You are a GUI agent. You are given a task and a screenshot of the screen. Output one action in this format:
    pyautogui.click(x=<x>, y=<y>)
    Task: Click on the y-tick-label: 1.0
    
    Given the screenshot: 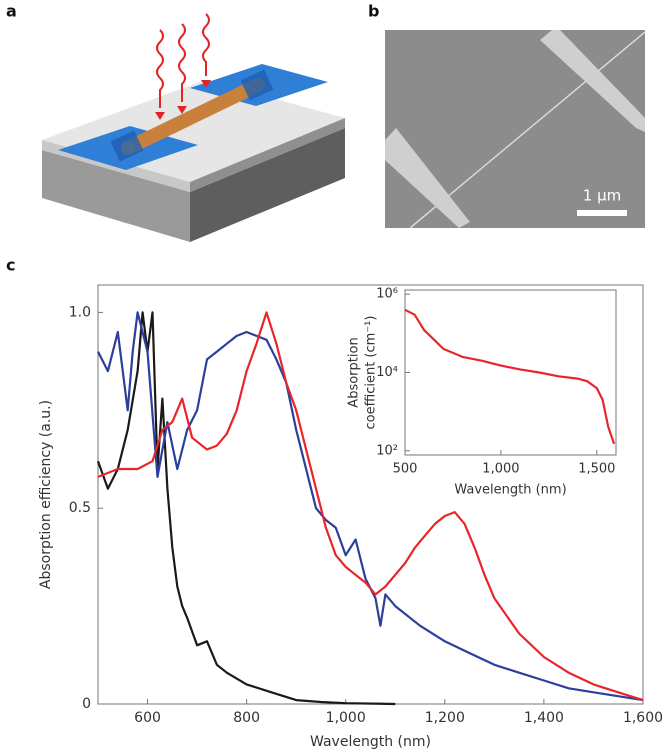 What is the action you would take?
    pyautogui.click(x=80, y=312)
    